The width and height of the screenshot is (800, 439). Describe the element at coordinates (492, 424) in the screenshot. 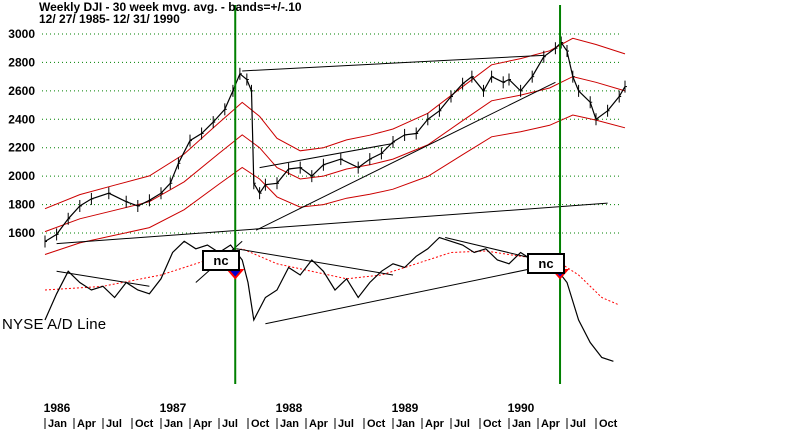

I see `month-label-1989-Oct: Oct` at that location.